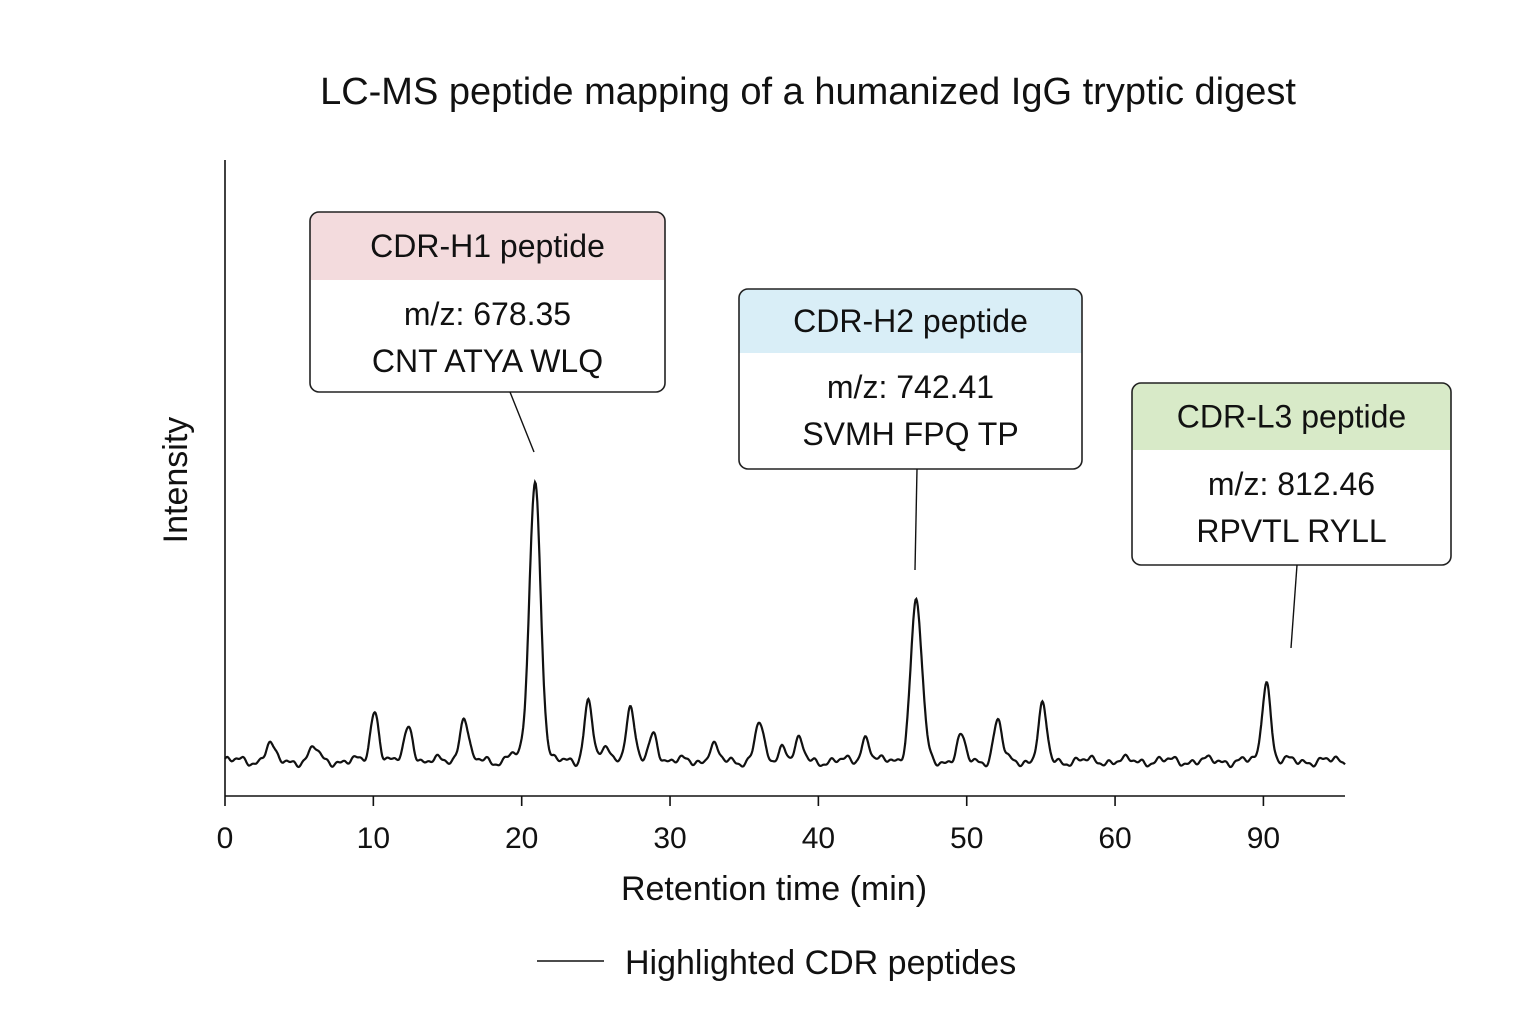 This screenshot has height=1024, width=1536. Describe the element at coordinates (1263, 838) in the screenshot. I see `x-tick-label: 90` at that location.